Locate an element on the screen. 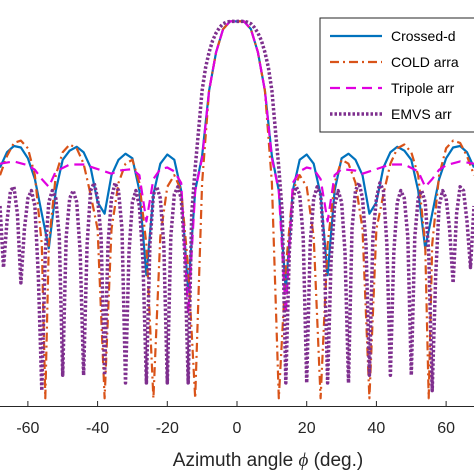  legend-label-2: COLD arra is located at coordinates (425, 62).